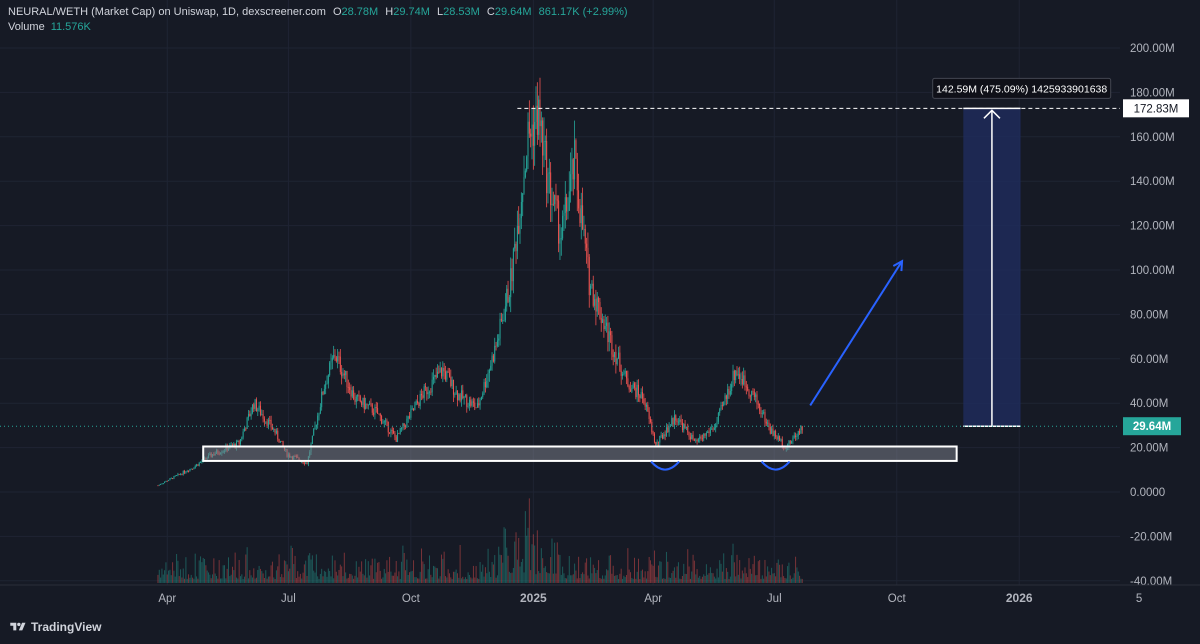 This screenshot has width=1200, height=644. What do you see at coordinates (55, 627) in the screenshot?
I see `tradingview-brand: TradingView` at bounding box center [55, 627].